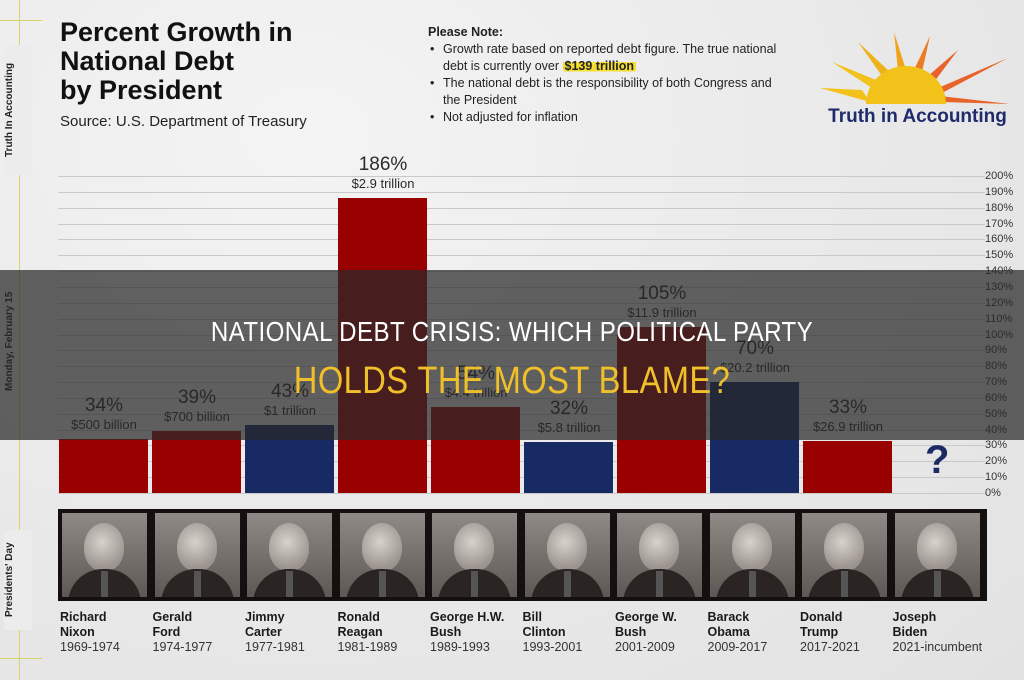  I want to click on term-years: 1981-1989, so click(367, 647).